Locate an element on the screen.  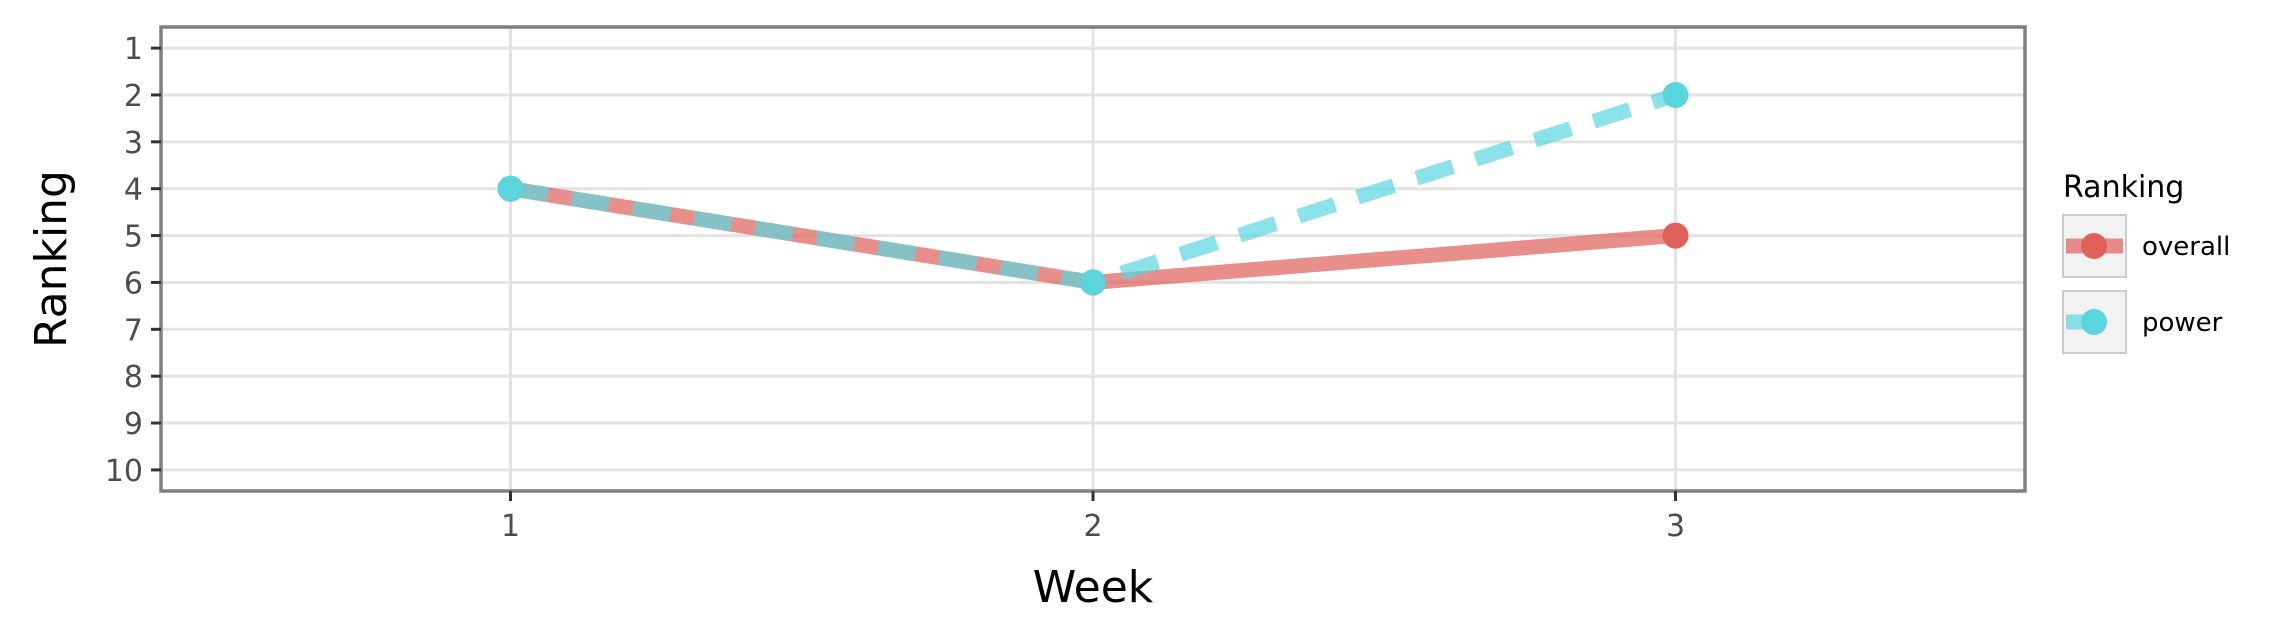
legend-marker-overall is located at coordinates (2094, 246).